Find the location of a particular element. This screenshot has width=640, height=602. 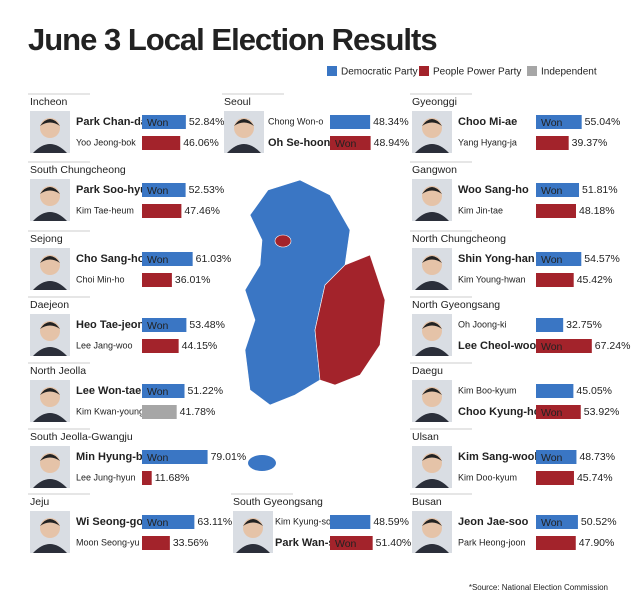

candidate-name: Yang Hyang-ja is located at coordinates (487, 142).